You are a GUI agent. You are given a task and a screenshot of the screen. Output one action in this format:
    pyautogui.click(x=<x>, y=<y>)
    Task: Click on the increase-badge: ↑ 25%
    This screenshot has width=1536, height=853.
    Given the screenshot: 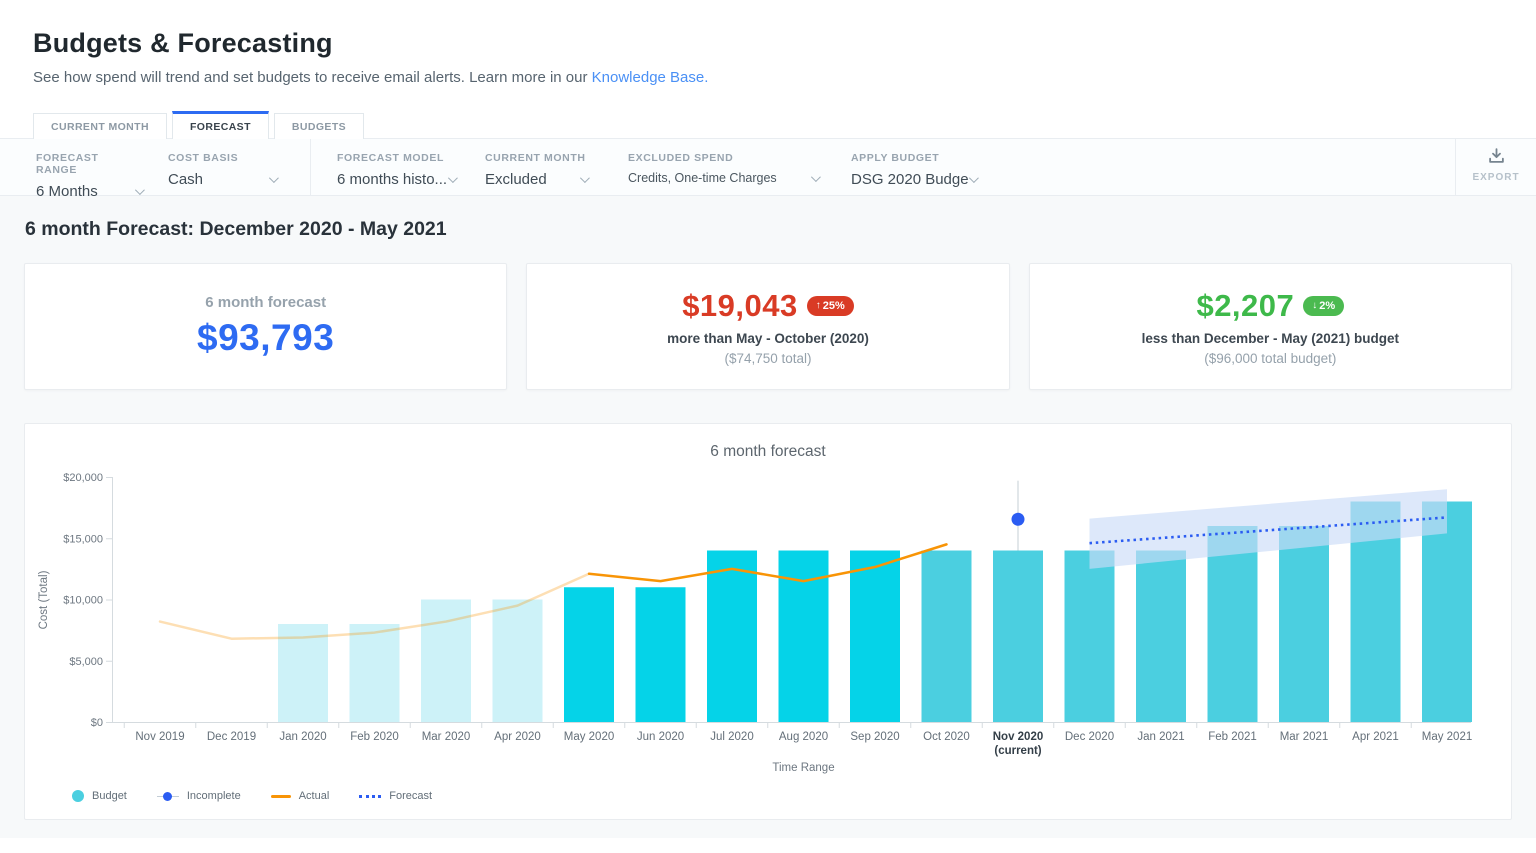 What is the action you would take?
    pyautogui.click(x=830, y=305)
    